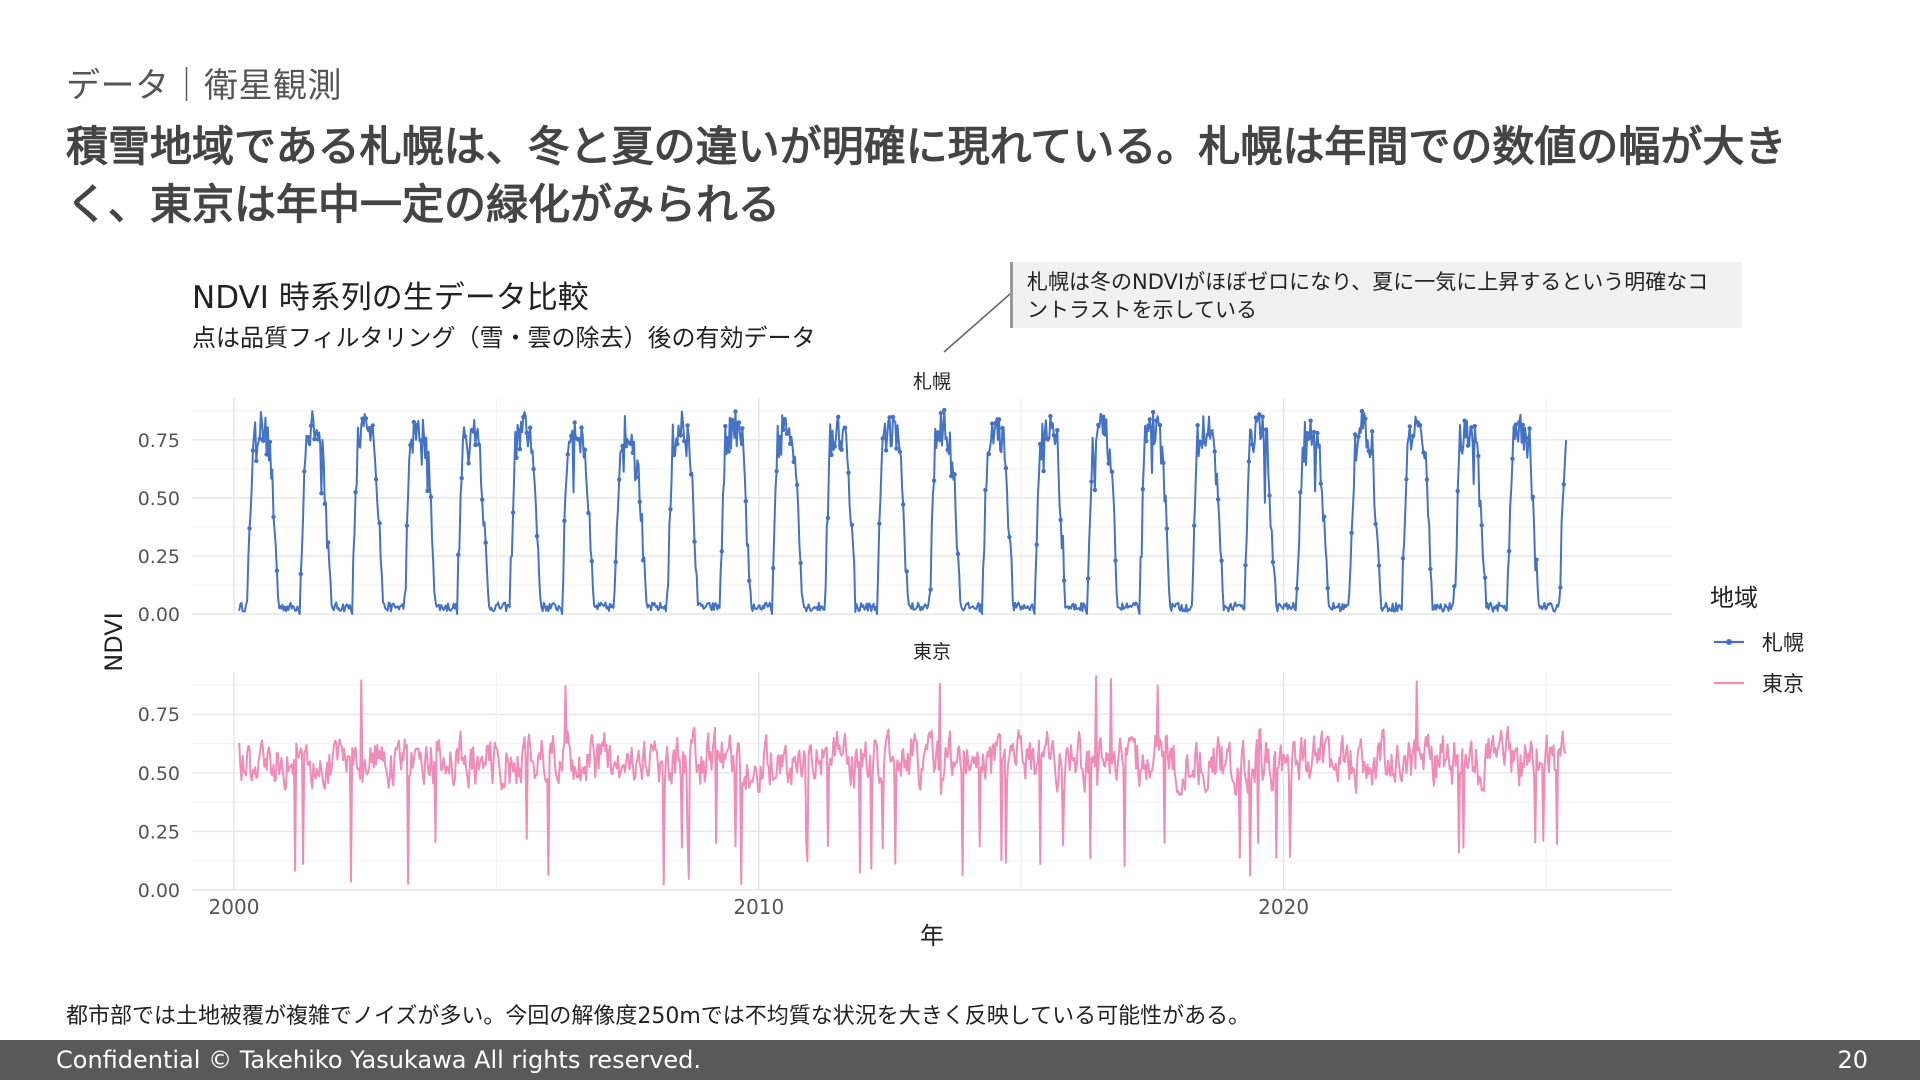  Describe the element at coordinates (159, 615) in the screenshot. I see `y-tick-label: 0.00` at that location.